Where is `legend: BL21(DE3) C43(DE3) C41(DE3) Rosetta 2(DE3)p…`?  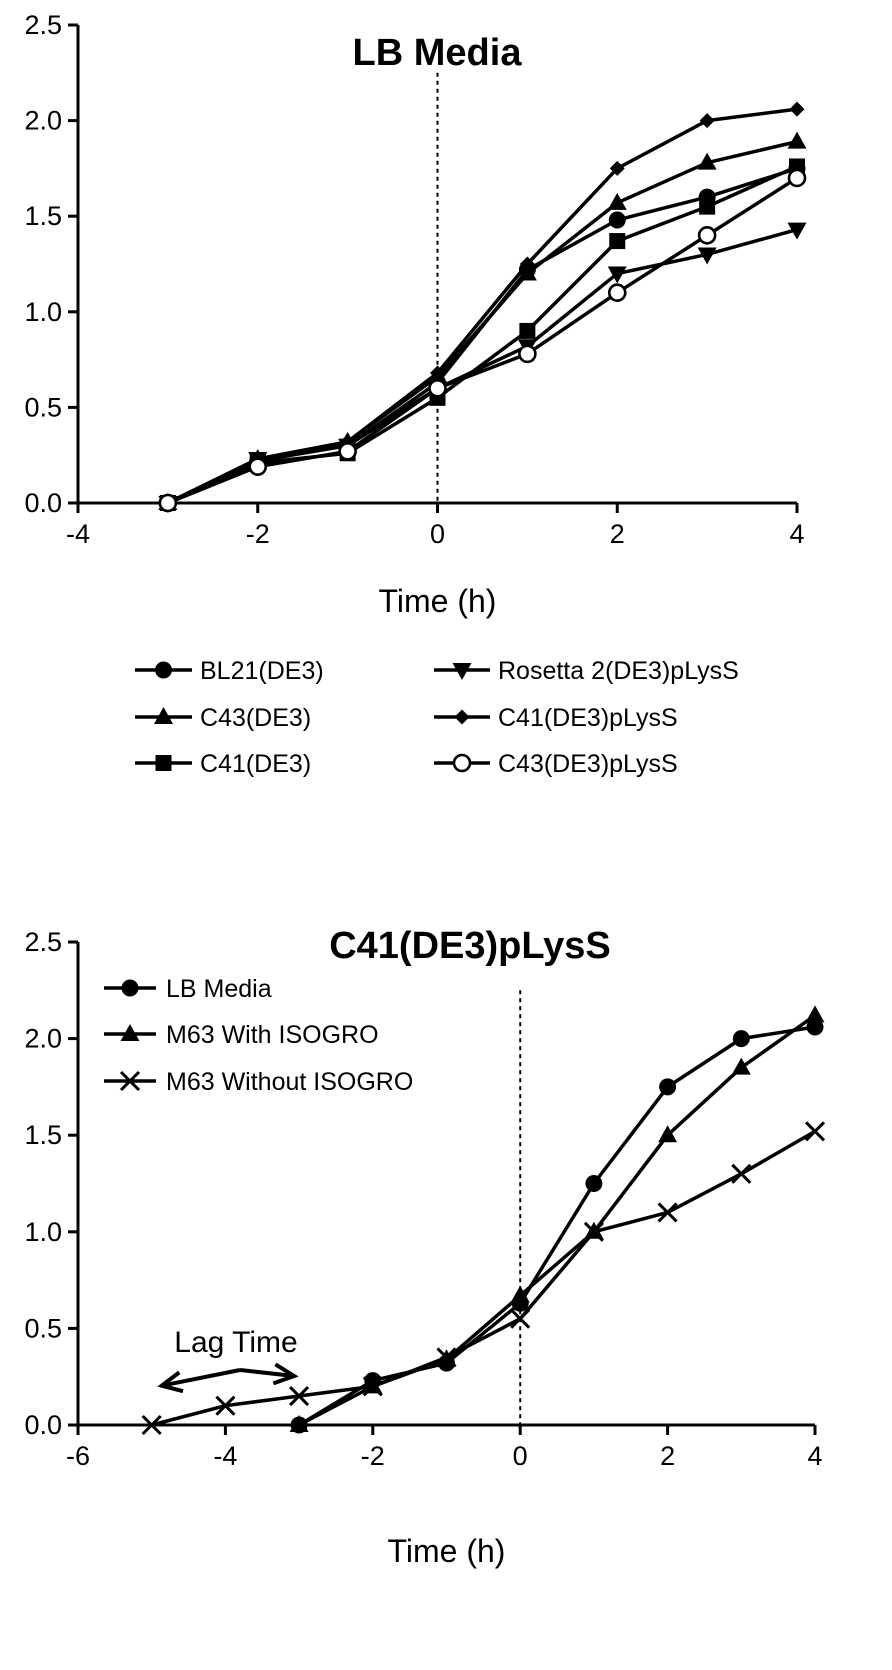
legend: BL21(DE3) C43(DE3) C41(DE3) Rosetta 2(DE3)p… is located at coordinates (437, 717).